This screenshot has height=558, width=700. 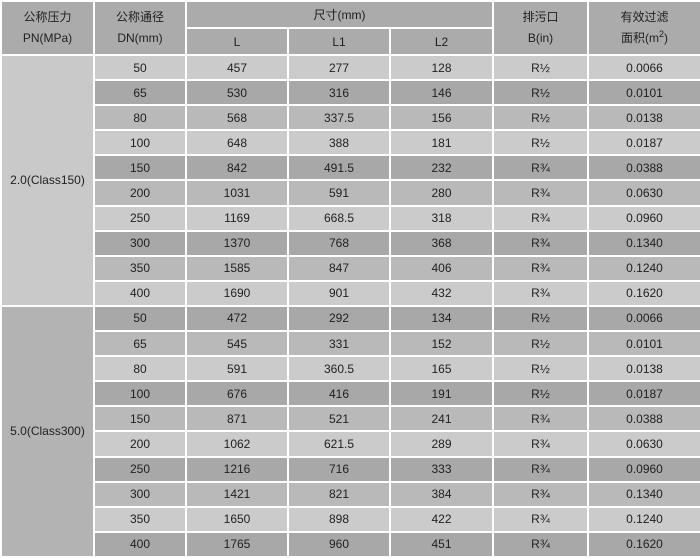 What do you see at coordinates (237, 394) in the screenshot?
I see `cell-l: 676` at bounding box center [237, 394].